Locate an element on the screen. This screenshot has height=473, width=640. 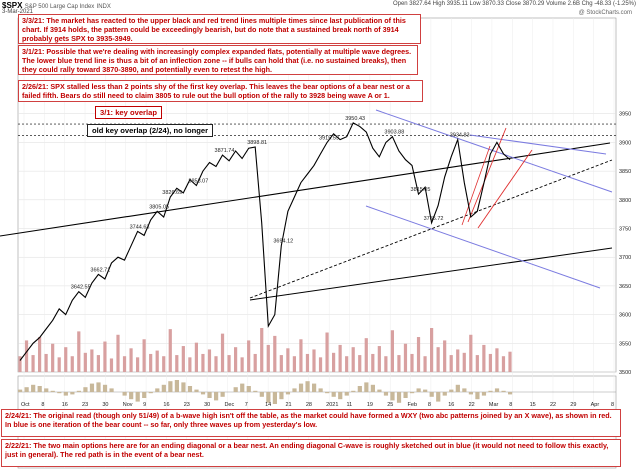
red-trendline-b is located at coordinates (505, 189).